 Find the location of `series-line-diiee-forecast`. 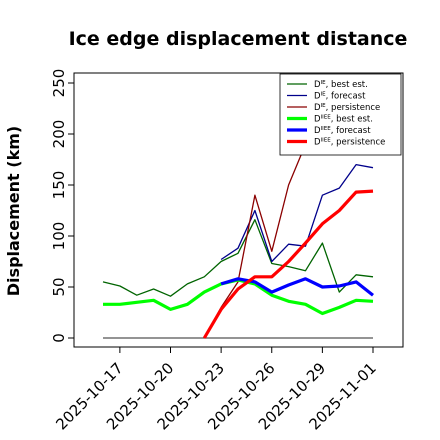

series-line-diiee-forecast is located at coordinates (297, 287).